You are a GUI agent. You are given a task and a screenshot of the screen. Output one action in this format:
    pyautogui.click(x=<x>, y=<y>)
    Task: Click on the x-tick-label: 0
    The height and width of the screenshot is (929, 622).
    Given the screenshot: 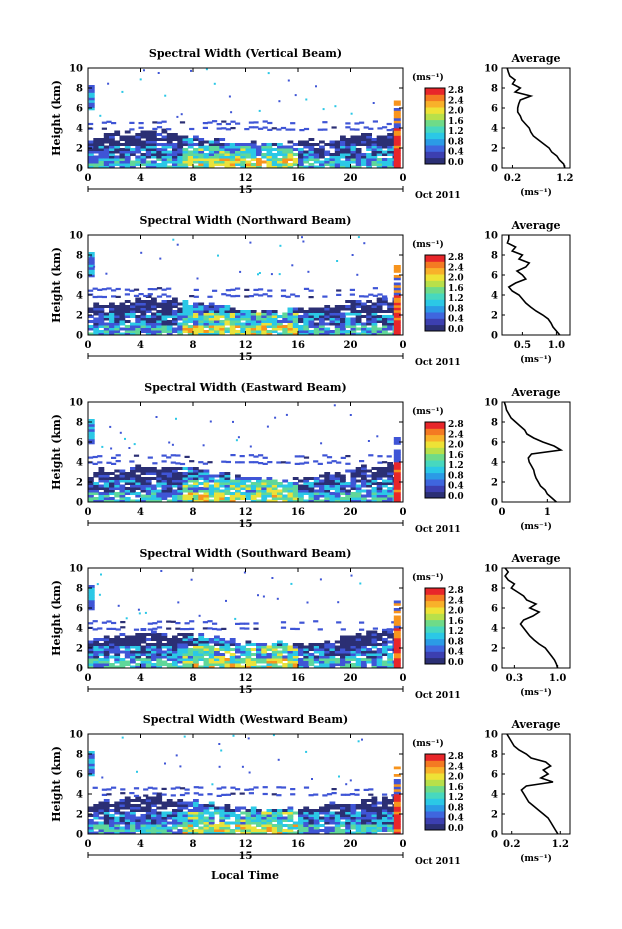 What is the action you would take?
    pyautogui.click(x=88, y=512)
    